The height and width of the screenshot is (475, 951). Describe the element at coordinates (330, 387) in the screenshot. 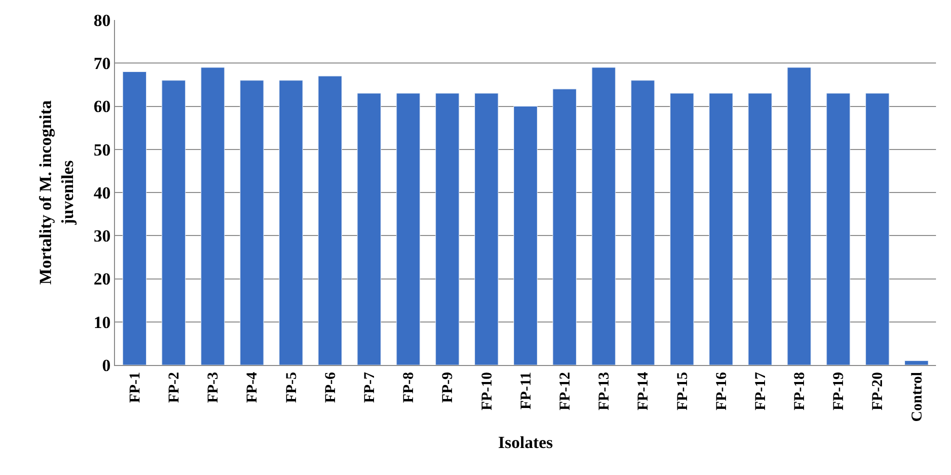

I see `x-tick-label: FP-6` at that location.